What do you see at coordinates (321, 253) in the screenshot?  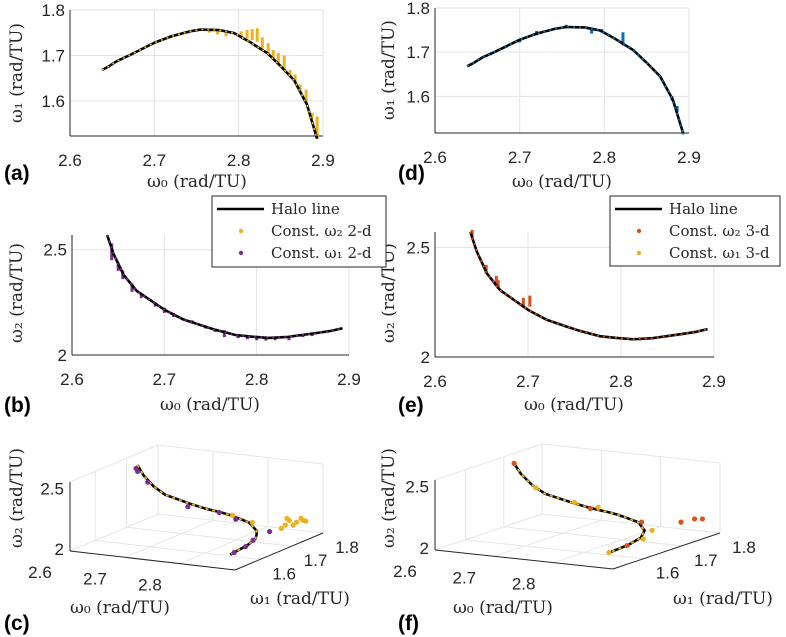 I see `legend-label: Const. ω₁ 2-d` at bounding box center [321, 253].